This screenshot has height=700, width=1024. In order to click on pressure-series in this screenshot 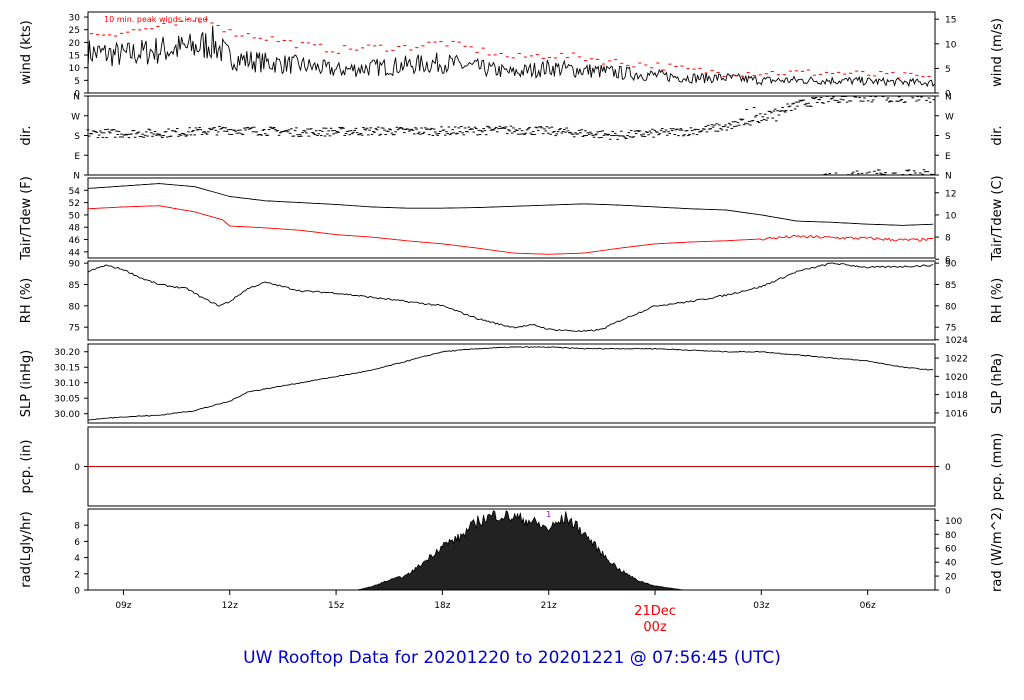, I will do `click(510, 383)`.